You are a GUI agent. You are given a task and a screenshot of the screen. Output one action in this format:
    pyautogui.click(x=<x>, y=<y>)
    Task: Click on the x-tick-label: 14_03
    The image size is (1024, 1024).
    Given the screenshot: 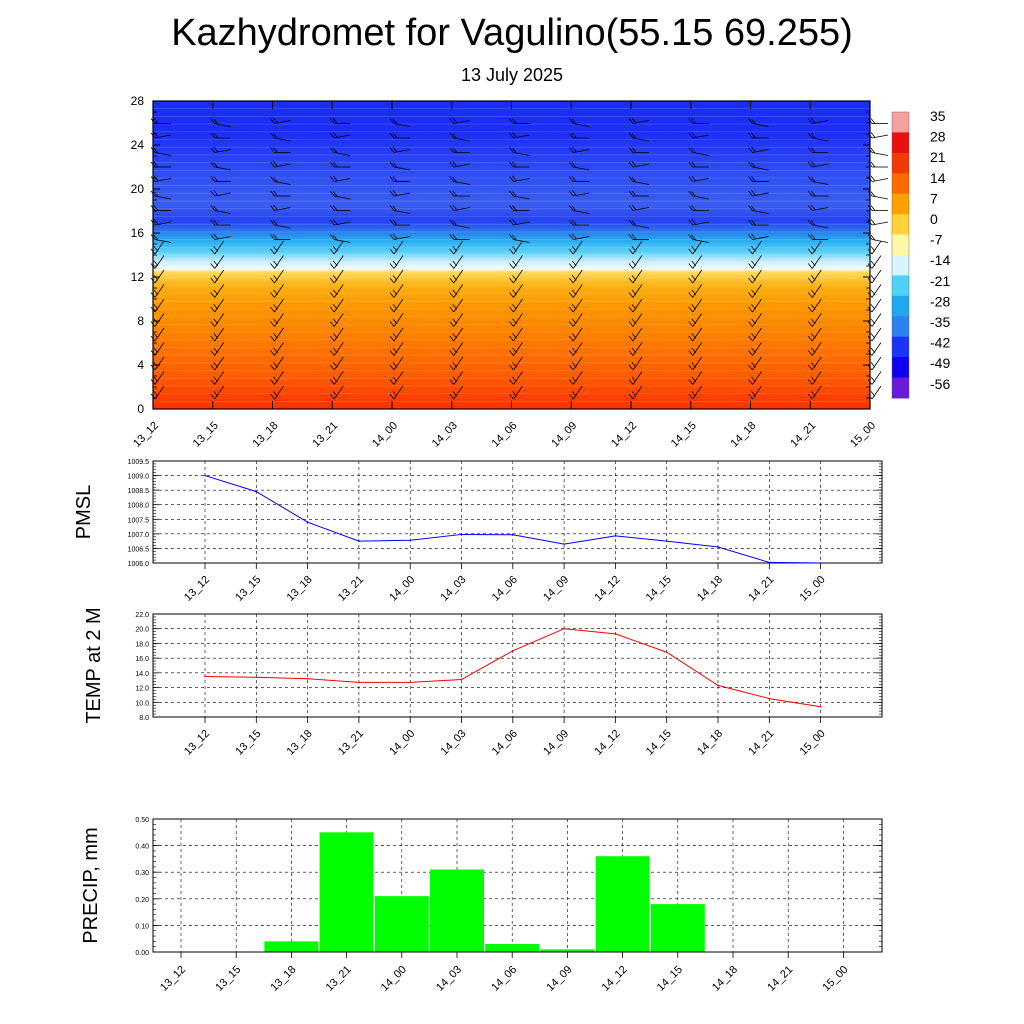 What is the action you would take?
    pyautogui.click(x=445, y=435)
    